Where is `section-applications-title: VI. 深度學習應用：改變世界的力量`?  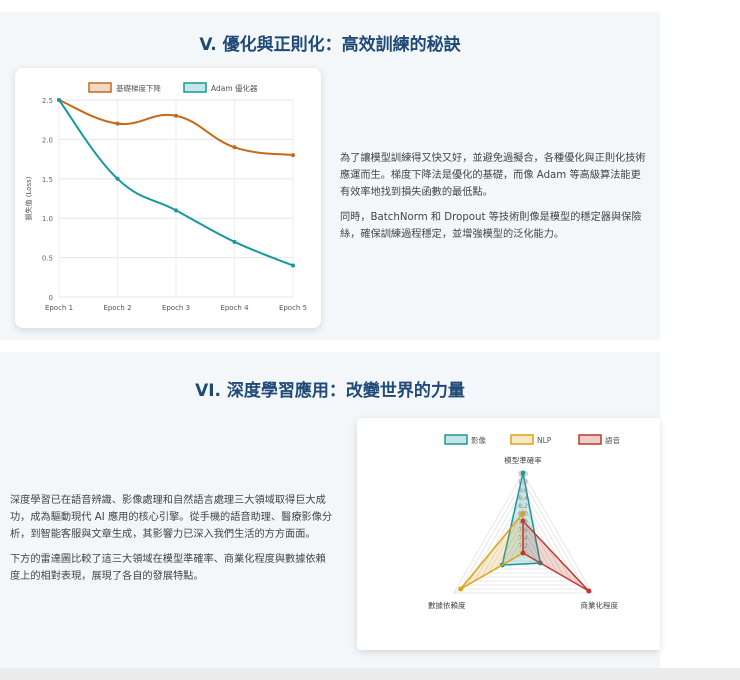 section-applications-title: VI. 深度學習應用：改變世界的力量 is located at coordinates (330, 391).